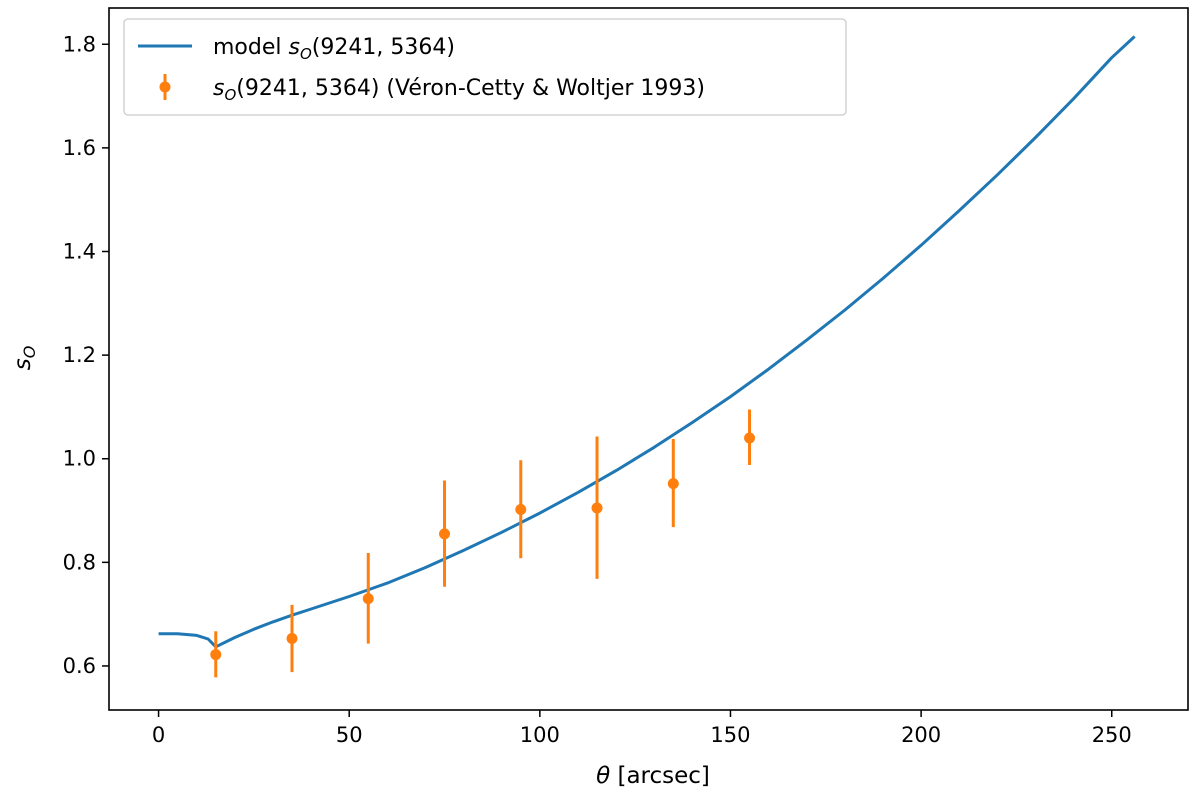 The height and width of the screenshot is (800, 1200). I want to click on y-axis-label: sO, so click(24, 358).